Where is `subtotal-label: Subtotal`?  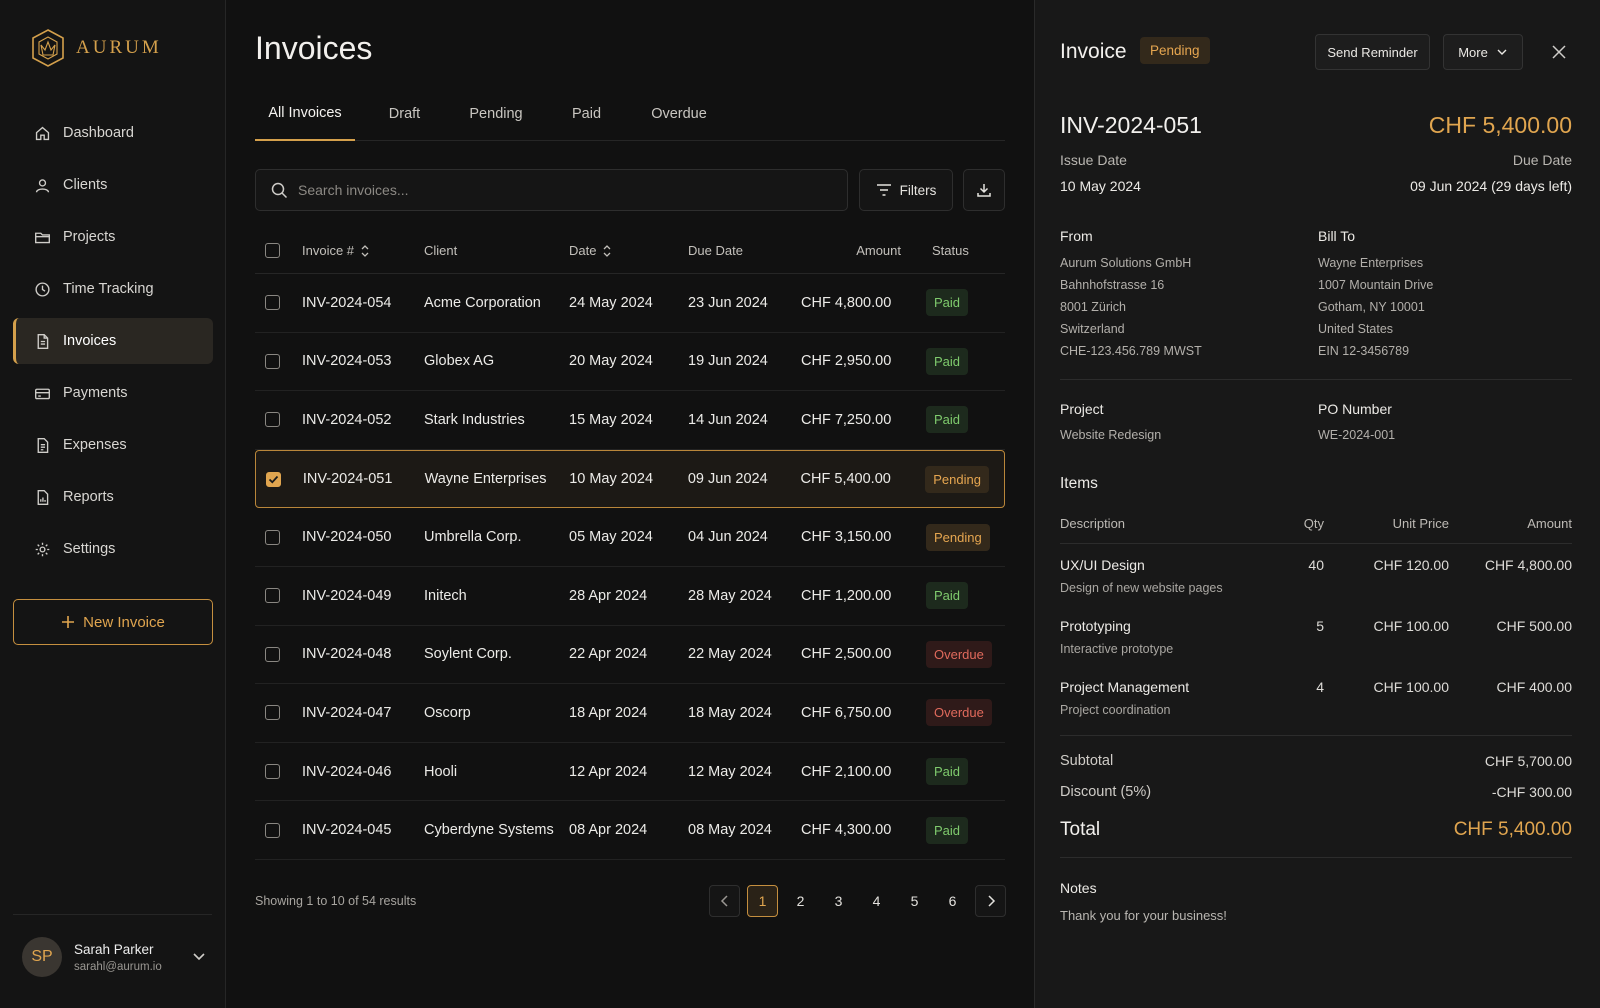
subtotal-label: Subtotal is located at coordinates (1087, 761).